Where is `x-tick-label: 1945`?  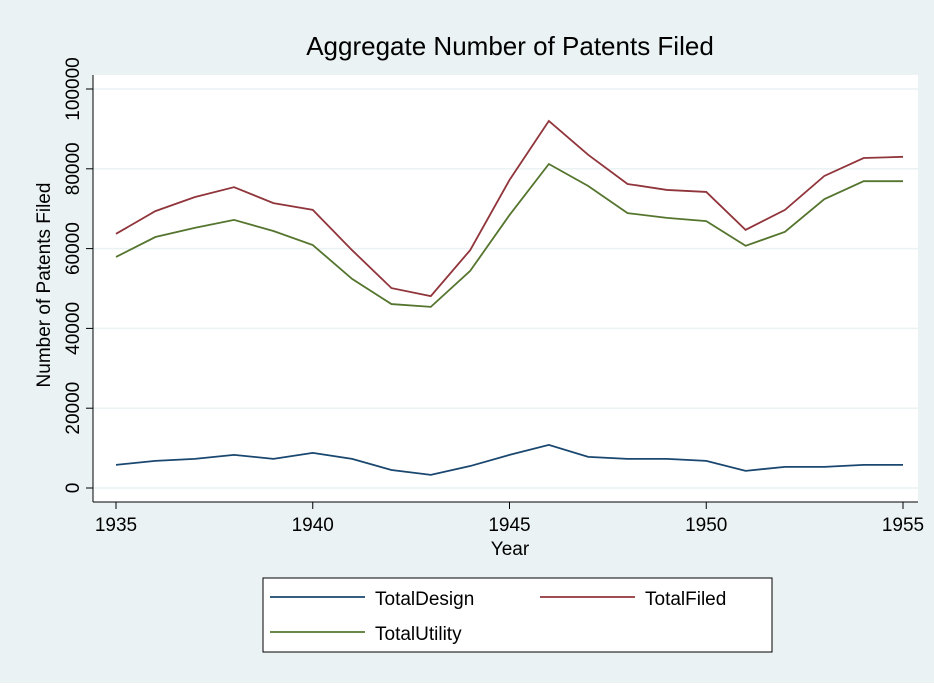 x-tick-label: 1945 is located at coordinates (509, 525).